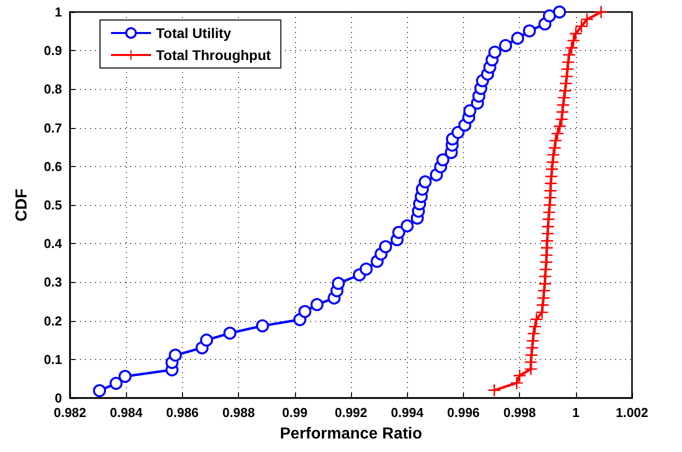 This screenshot has width=682, height=452. Describe the element at coordinates (127, 412) in the screenshot. I see `x-tick-label: 0.984` at that location.